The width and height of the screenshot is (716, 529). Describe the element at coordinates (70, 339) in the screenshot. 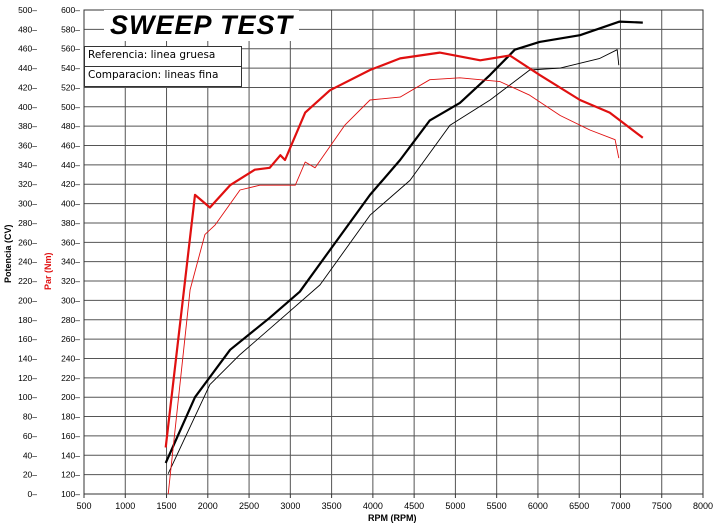

I see `torque-tick-label: 260–` at that location.